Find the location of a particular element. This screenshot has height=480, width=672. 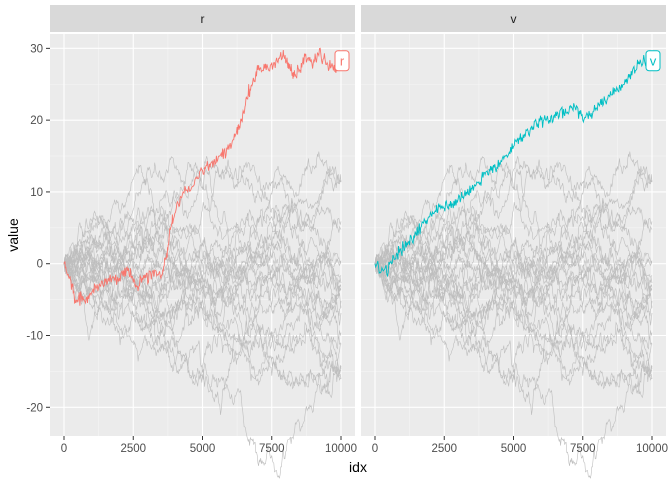

label-text-v: v is located at coordinates (653, 61).